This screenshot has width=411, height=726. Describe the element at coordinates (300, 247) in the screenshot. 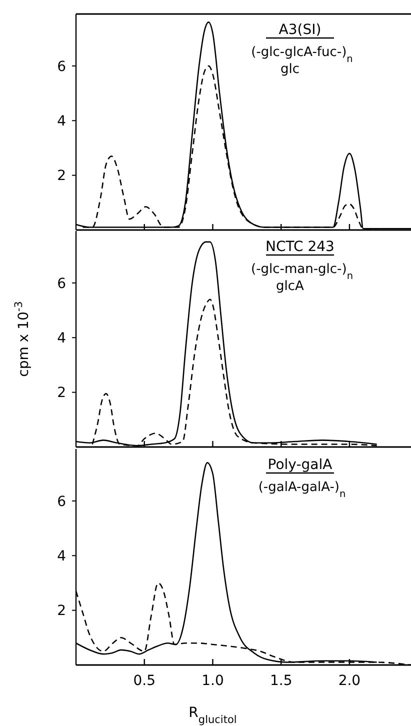

I see `text: NCTC 243` at that location.